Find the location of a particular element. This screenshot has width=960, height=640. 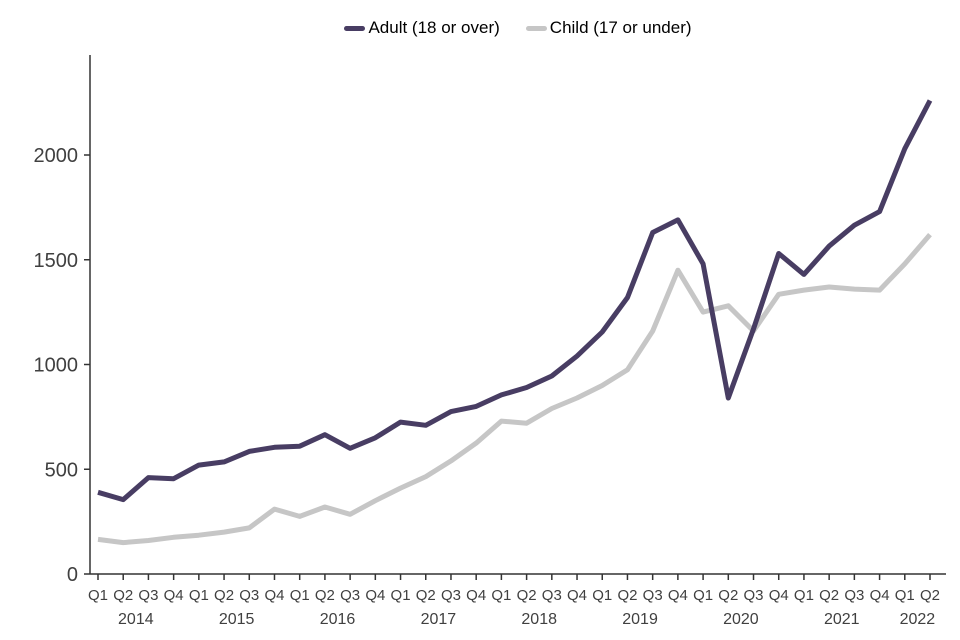

y-tick-label: 0 is located at coordinates (72, 575).